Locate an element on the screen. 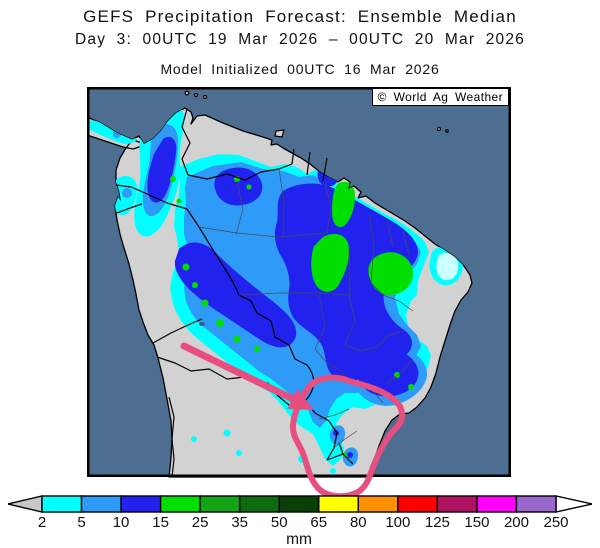  legend-tick-label: 35 is located at coordinates (239, 522).